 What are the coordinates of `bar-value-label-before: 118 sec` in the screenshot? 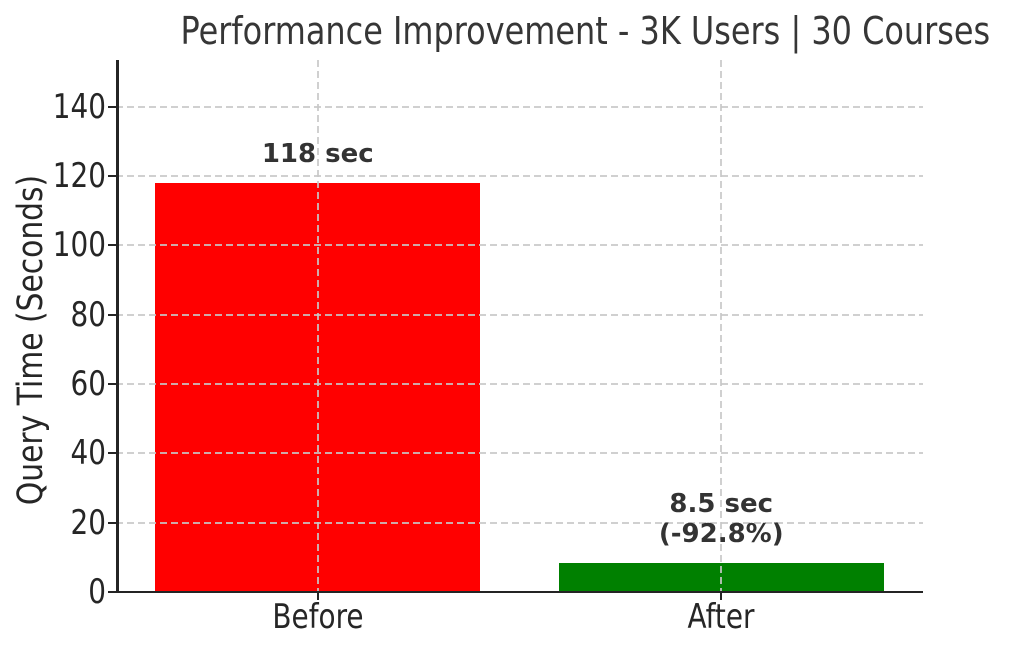 It's located at (317, 154).